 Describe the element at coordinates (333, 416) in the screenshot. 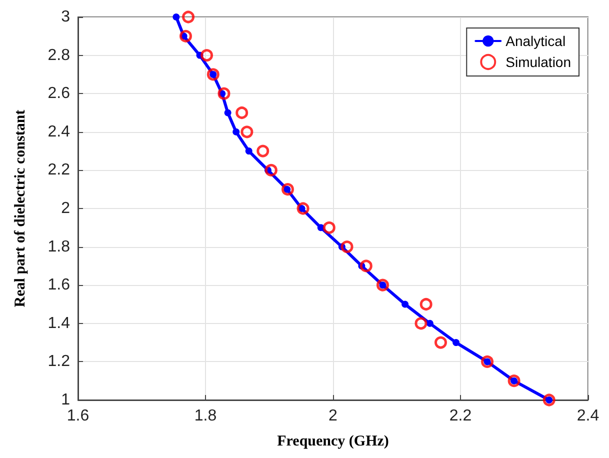

I see `x-tick-label: 2` at that location.